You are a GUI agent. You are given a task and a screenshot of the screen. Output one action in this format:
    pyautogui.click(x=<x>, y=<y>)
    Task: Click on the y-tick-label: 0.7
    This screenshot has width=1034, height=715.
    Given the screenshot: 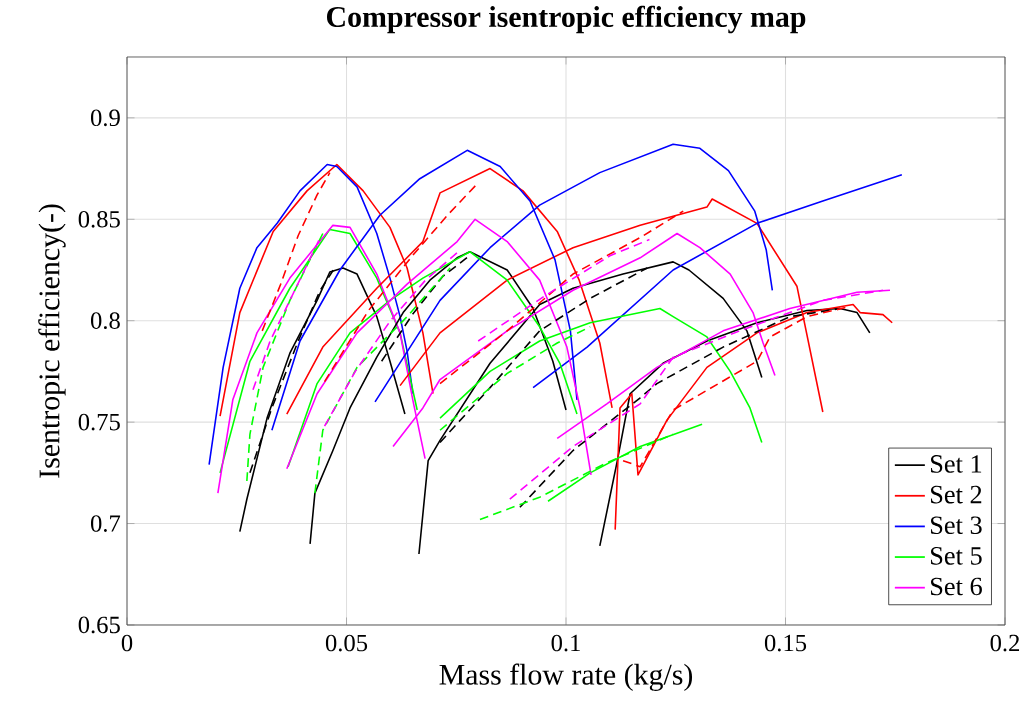 What is the action you would take?
    pyautogui.click(x=105, y=523)
    